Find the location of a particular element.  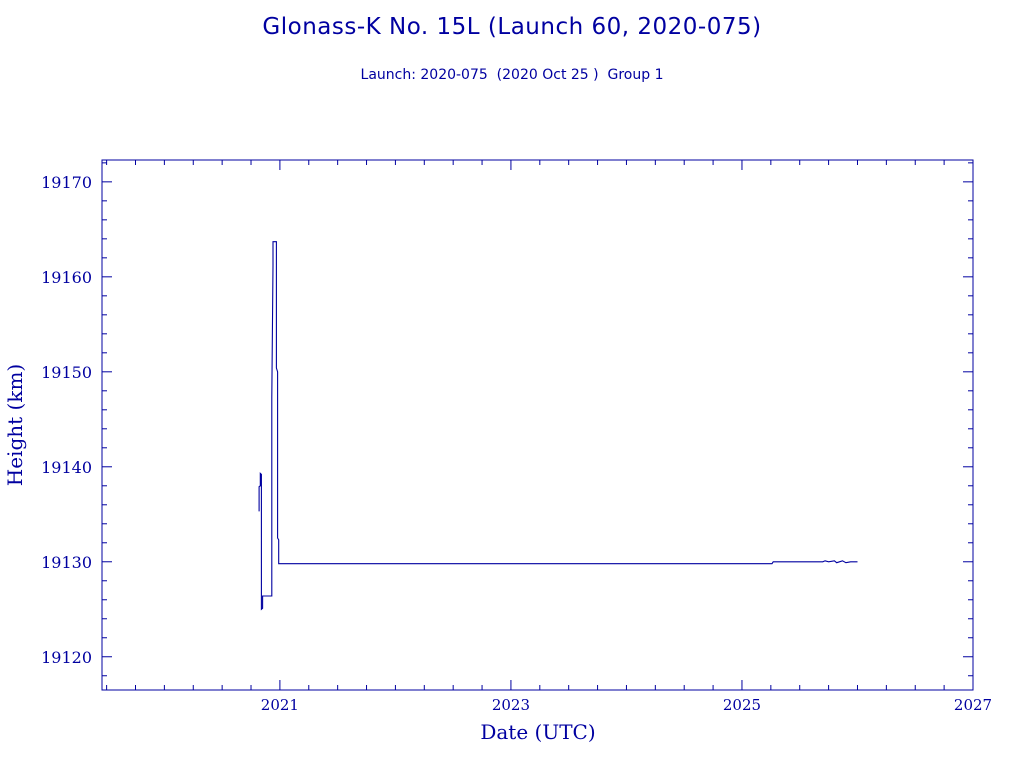

y-tick-label: 19120 is located at coordinates (66, 657).